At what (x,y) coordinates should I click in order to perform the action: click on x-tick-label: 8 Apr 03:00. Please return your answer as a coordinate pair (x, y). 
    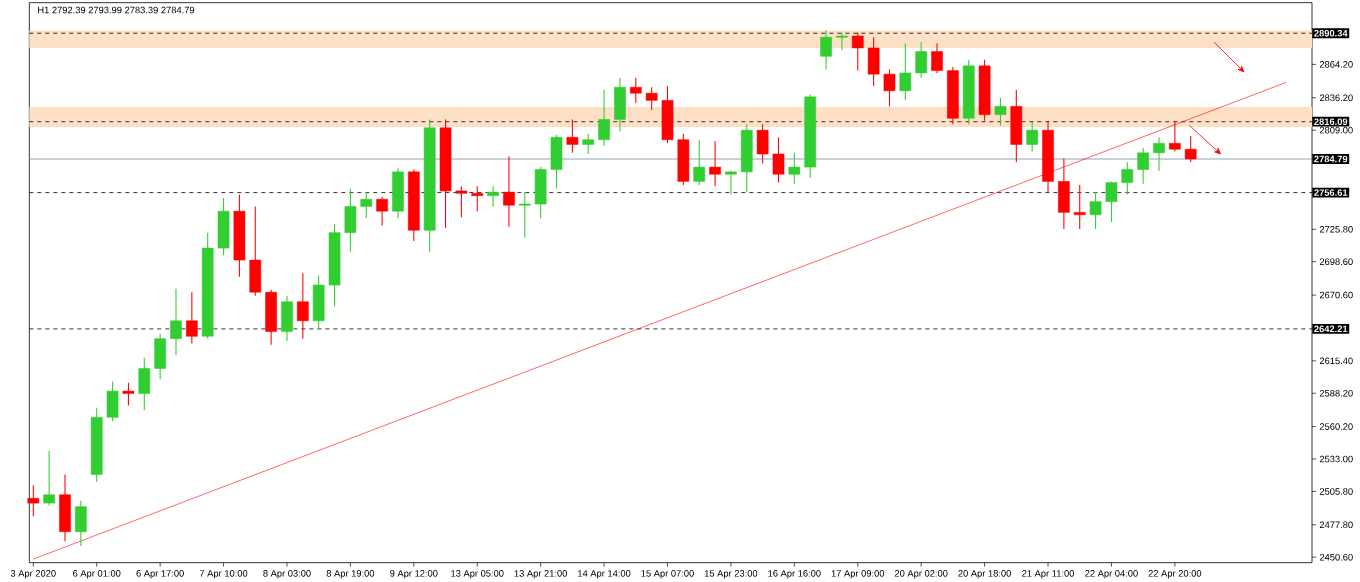
    Looking at the image, I should click on (287, 574).